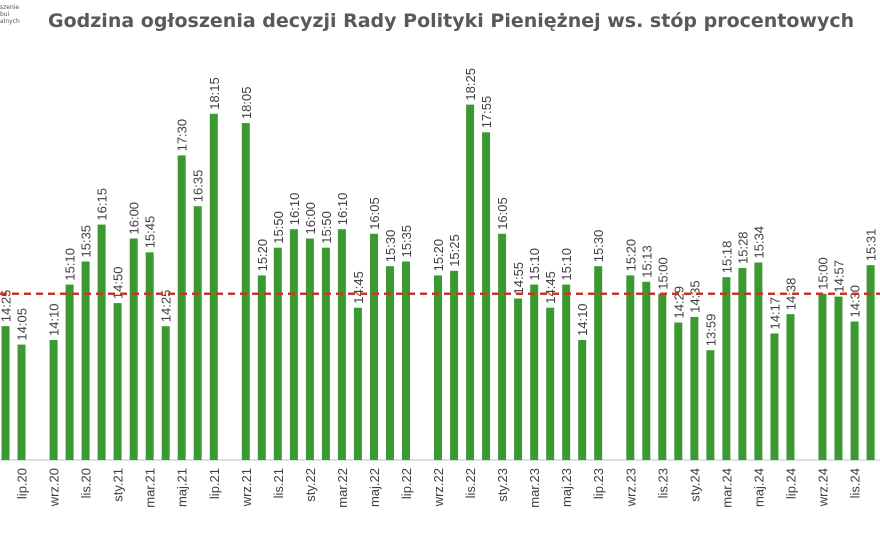  I want to click on x-tick-label: maj.22, so click(374, 487).